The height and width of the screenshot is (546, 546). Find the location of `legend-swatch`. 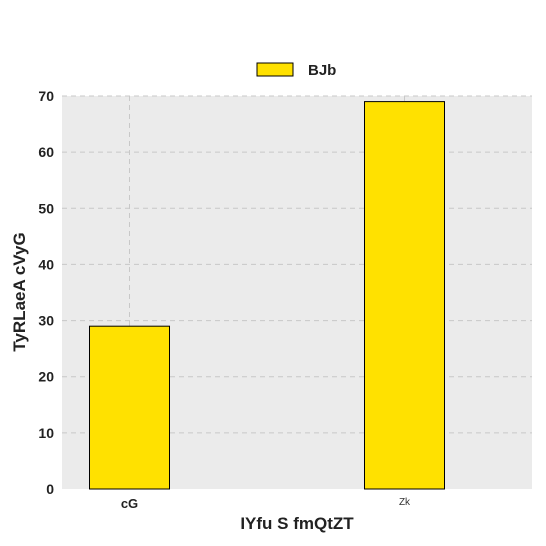

legend-swatch is located at coordinates (275, 69).